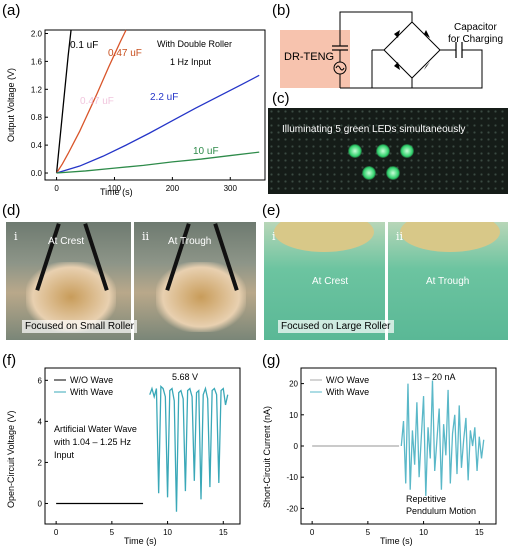  What do you see at coordinates (56, 532) in the screenshot?
I see `chart-f-xtick-label-0: 0` at bounding box center [56, 532].